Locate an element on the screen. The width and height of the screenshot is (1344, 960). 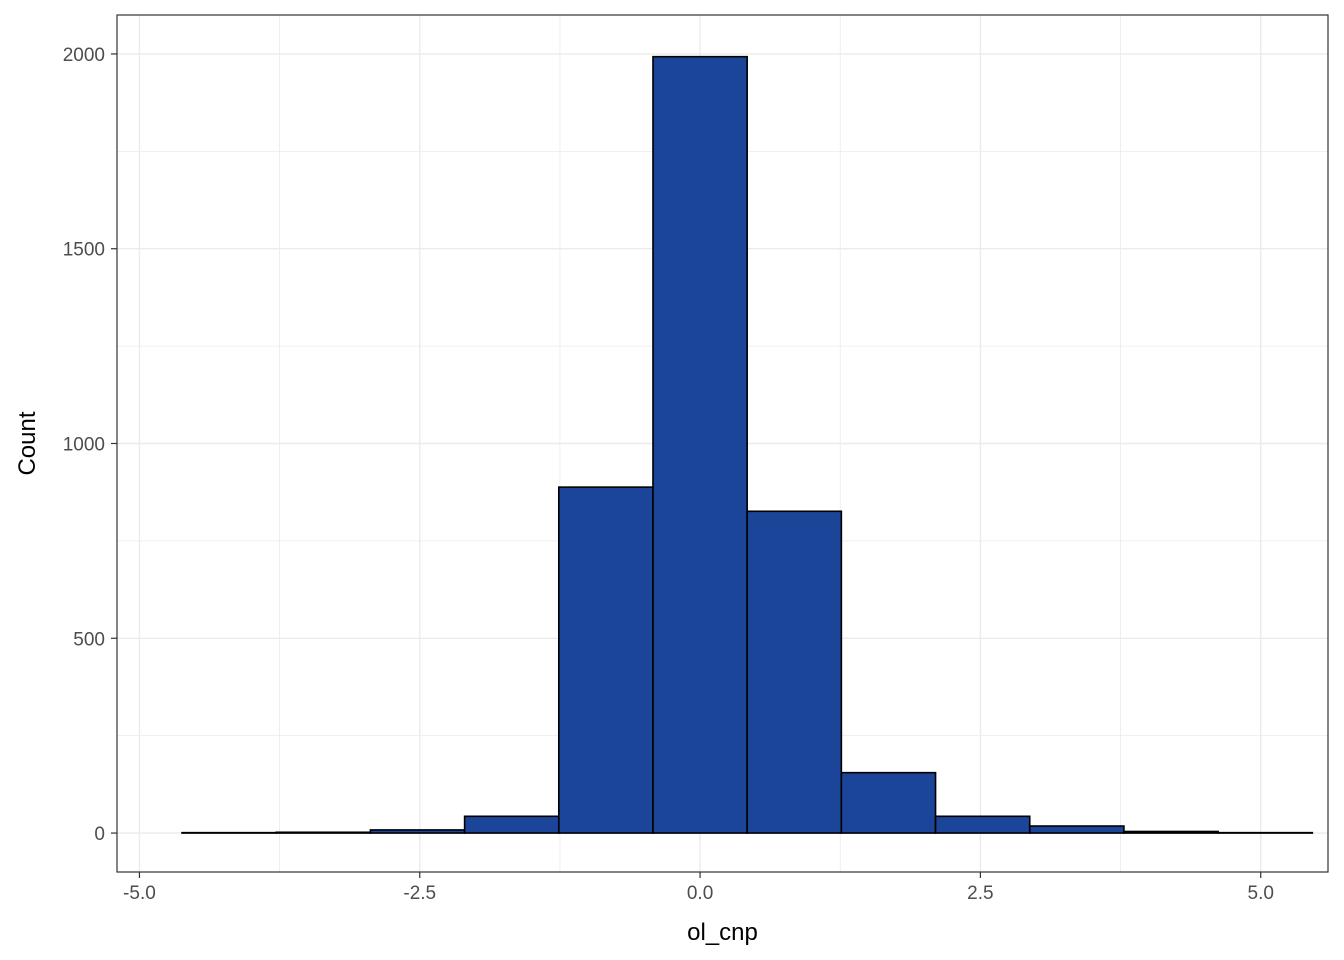
y-tick-label: 1500 is located at coordinates (84, 250).